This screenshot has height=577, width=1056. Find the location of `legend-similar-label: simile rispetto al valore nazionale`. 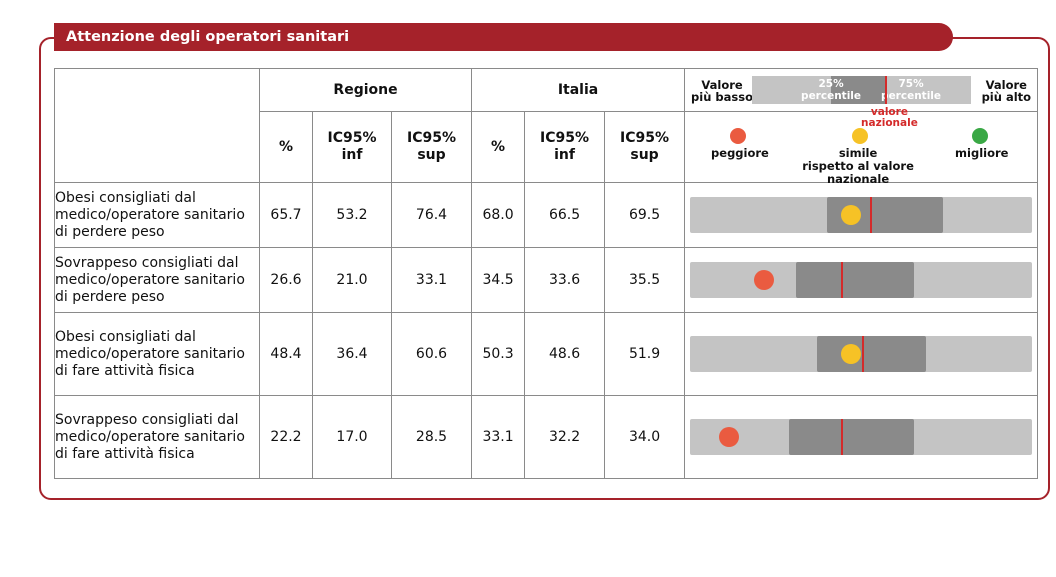

legend-similar-label: simile rispetto al valore nazionale is located at coordinates (858, 166).